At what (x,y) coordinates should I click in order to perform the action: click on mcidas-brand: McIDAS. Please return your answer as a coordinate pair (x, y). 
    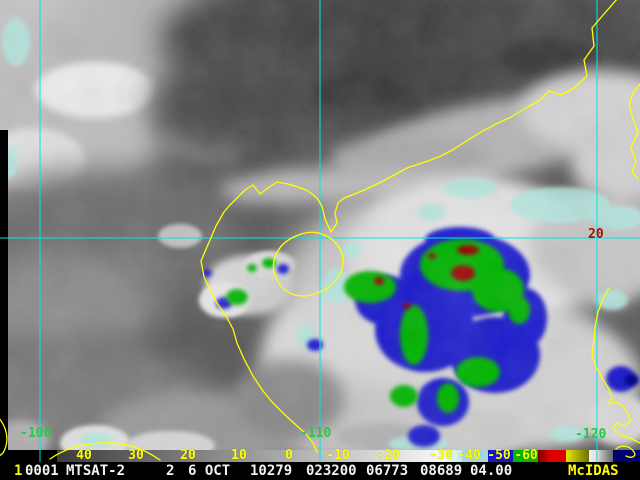
    Looking at the image, I should click on (593, 471).